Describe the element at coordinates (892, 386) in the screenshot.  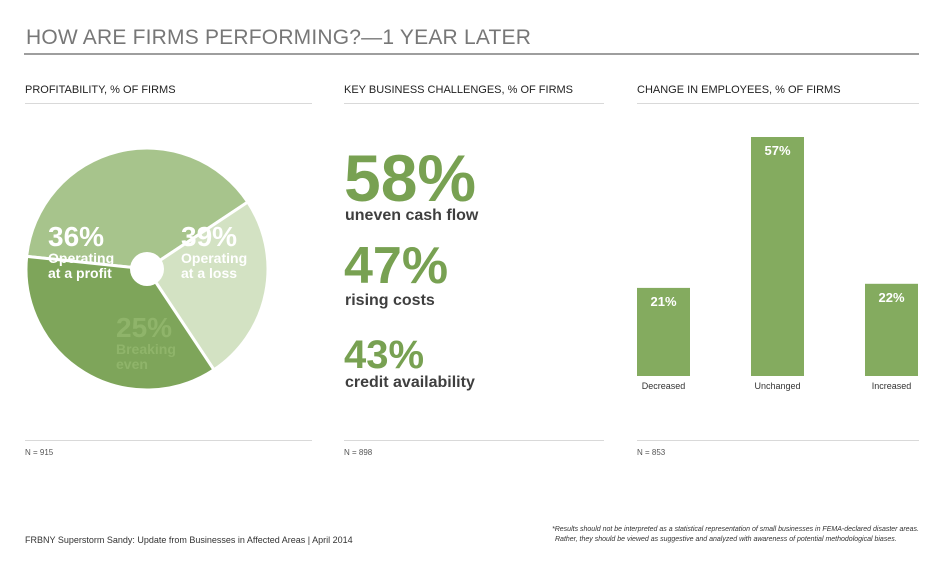
I see `x-tick-increased: Increased` at that location.